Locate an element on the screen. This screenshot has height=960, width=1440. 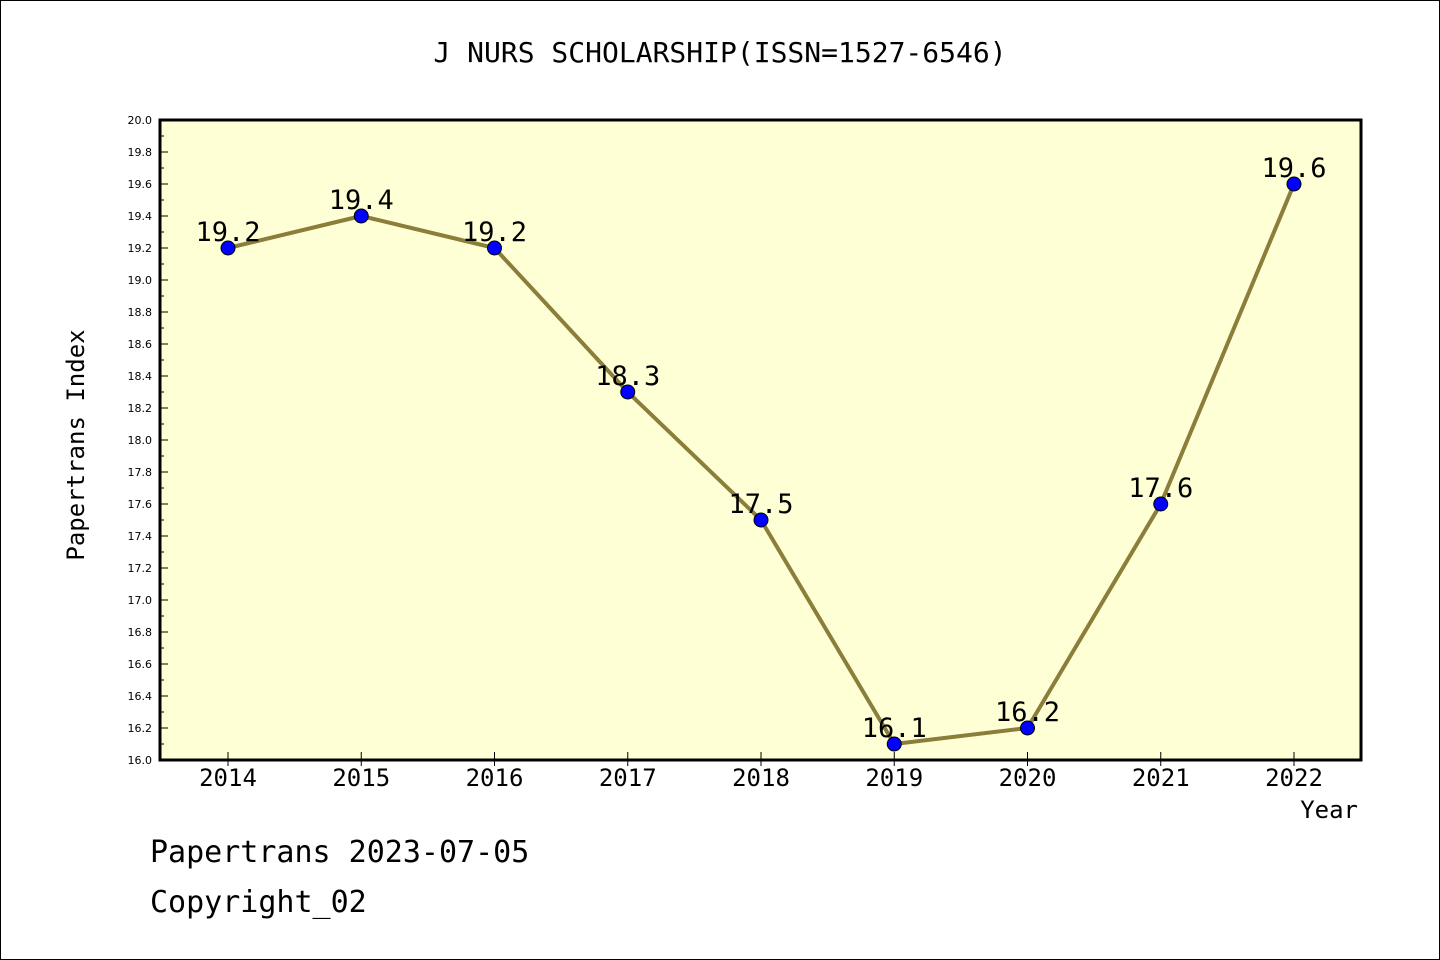
x-tick-label: 2016 is located at coordinates (495, 778).